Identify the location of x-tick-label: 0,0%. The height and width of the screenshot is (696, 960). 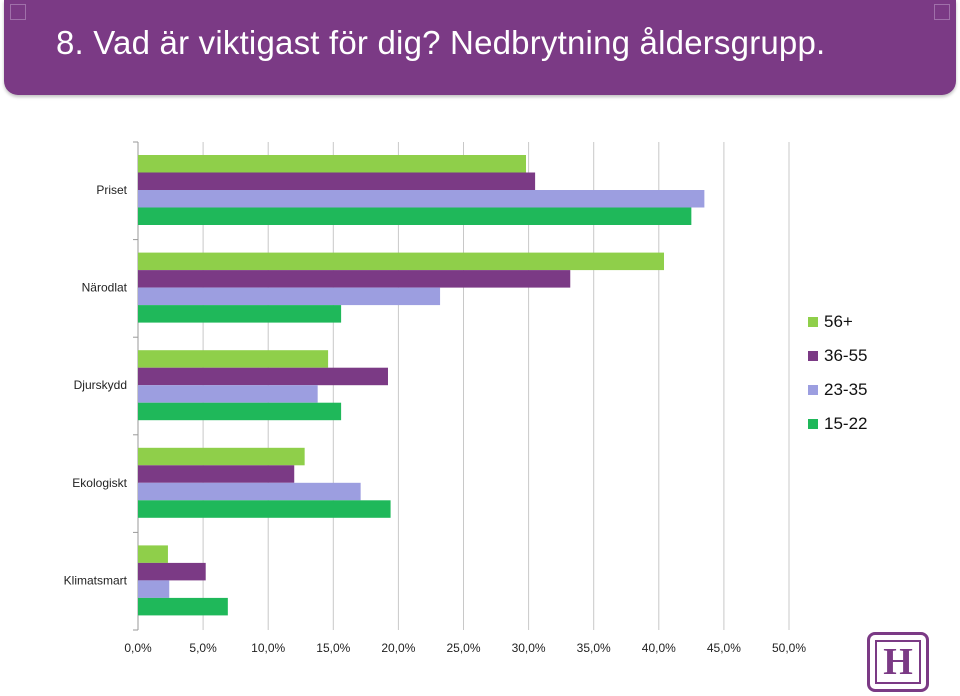
(138, 648).